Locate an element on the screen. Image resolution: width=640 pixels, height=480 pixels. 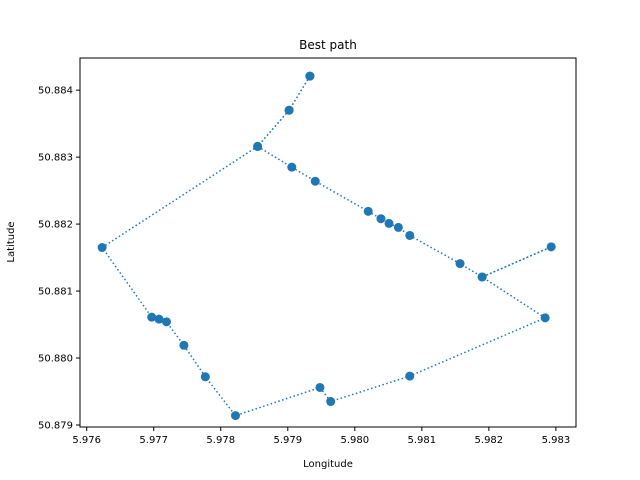
x-tick-label: 5.980 is located at coordinates (354, 440).